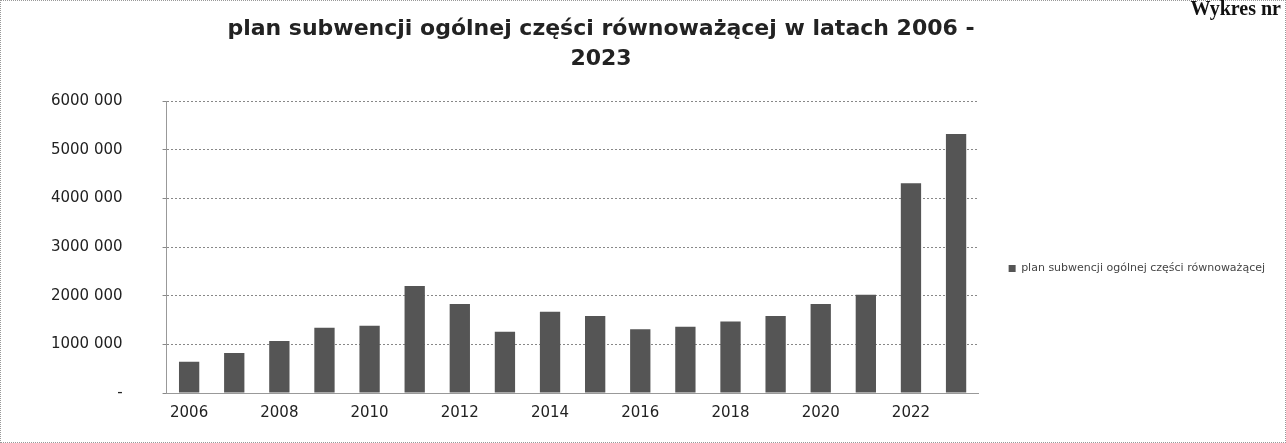 Image resolution: width=1286 pixels, height=443 pixels. I want to click on y-tick-label: 5000 000, so click(86, 148).